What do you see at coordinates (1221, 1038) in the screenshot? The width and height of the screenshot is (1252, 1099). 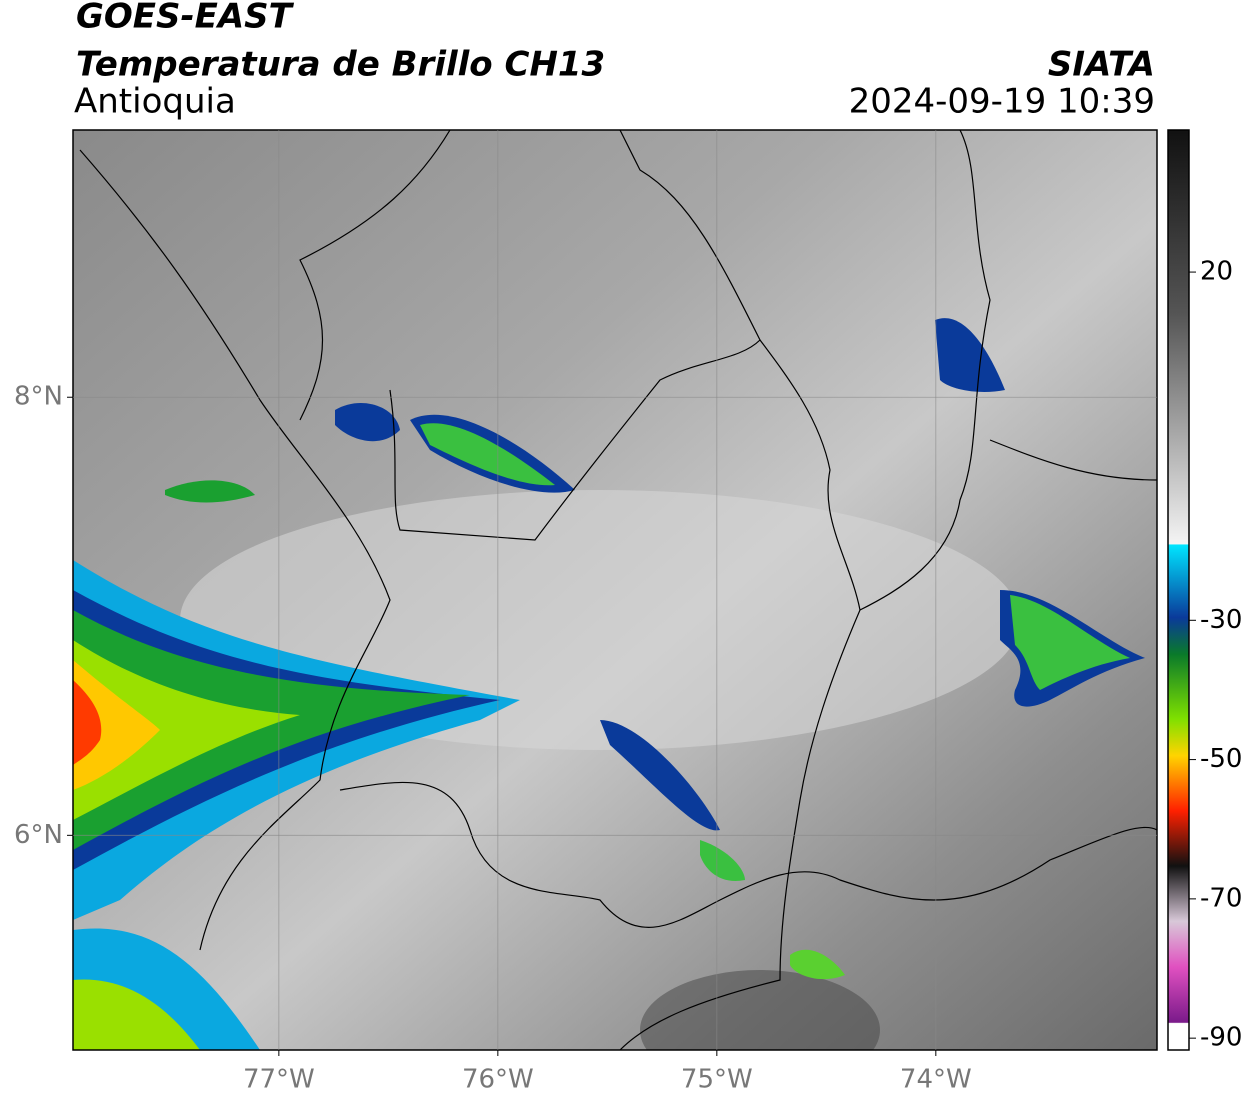 I see `colorbar-tick-label: -90` at bounding box center [1221, 1038].